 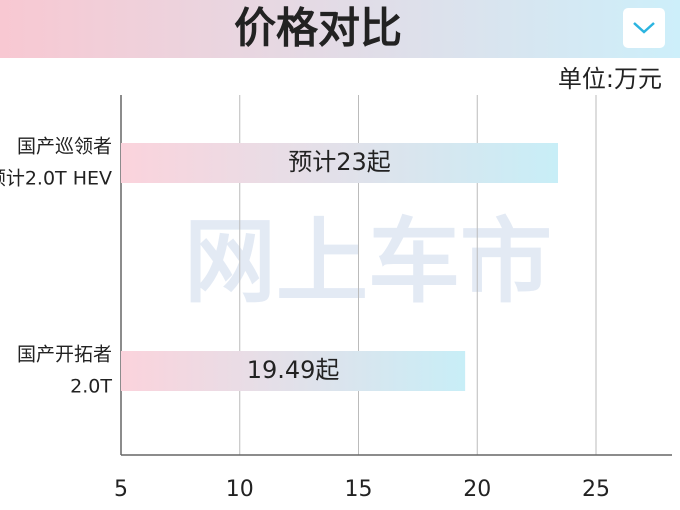 What do you see at coordinates (121, 489) in the screenshot?
I see `x-tick-label: 5` at bounding box center [121, 489].